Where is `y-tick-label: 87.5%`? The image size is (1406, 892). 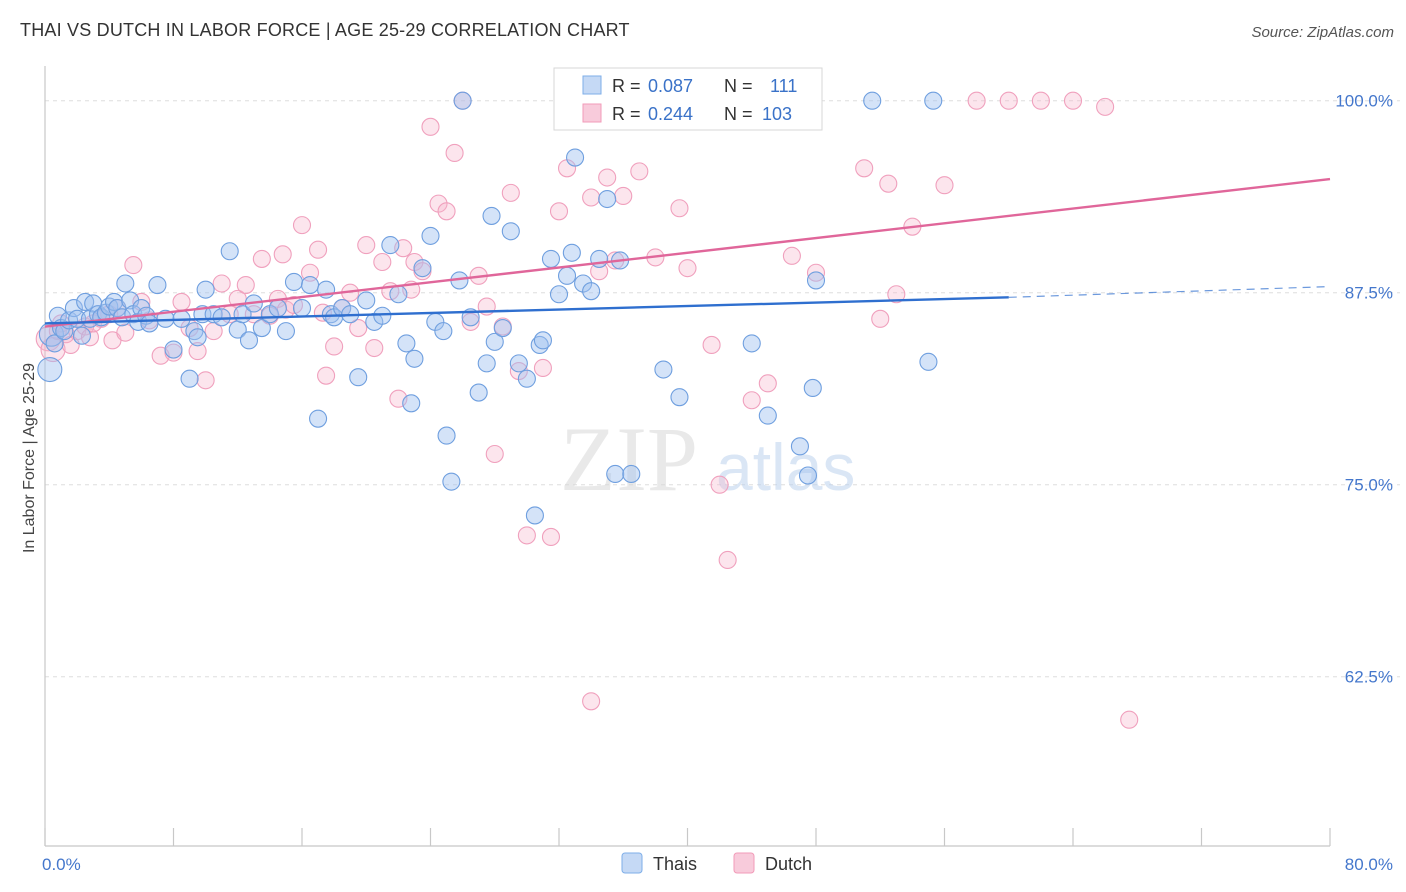 y-tick-label: 87.5% is located at coordinates (1369, 293).